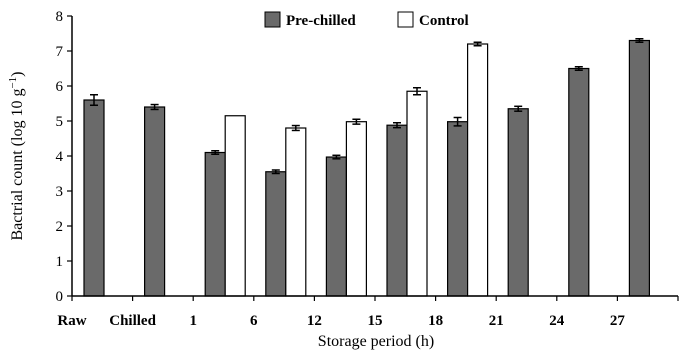 The image size is (684, 354). Describe the element at coordinates (618, 321) in the screenshot. I see `x-tick-label: 27` at that location.